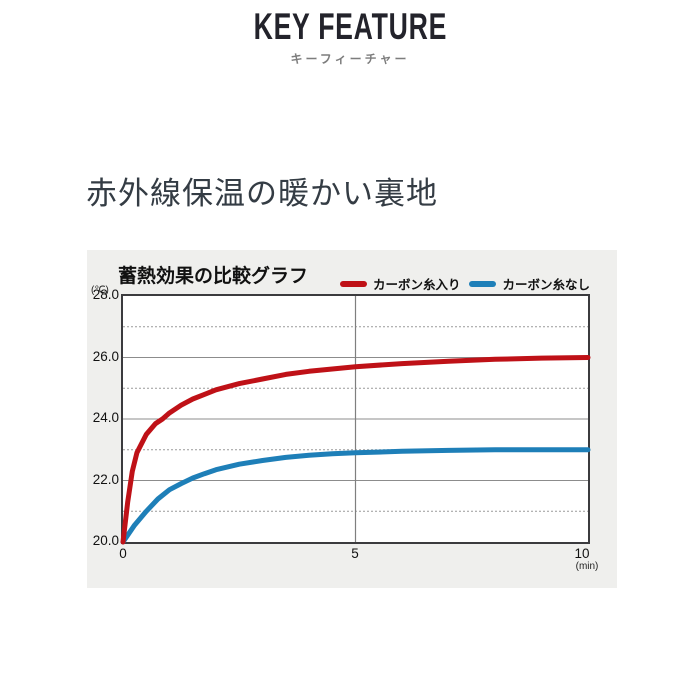 This screenshot has width=700, height=700. What do you see at coordinates (100, 290) in the screenshot?
I see `y-axis-unit: (℃)` at bounding box center [100, 290].